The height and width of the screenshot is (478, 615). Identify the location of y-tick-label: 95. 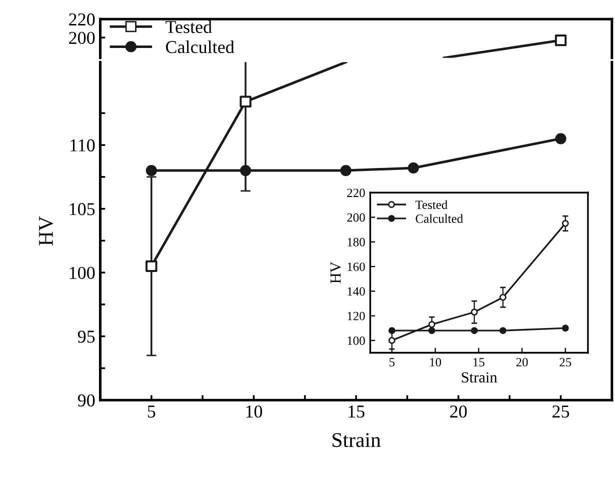
(86, 336).